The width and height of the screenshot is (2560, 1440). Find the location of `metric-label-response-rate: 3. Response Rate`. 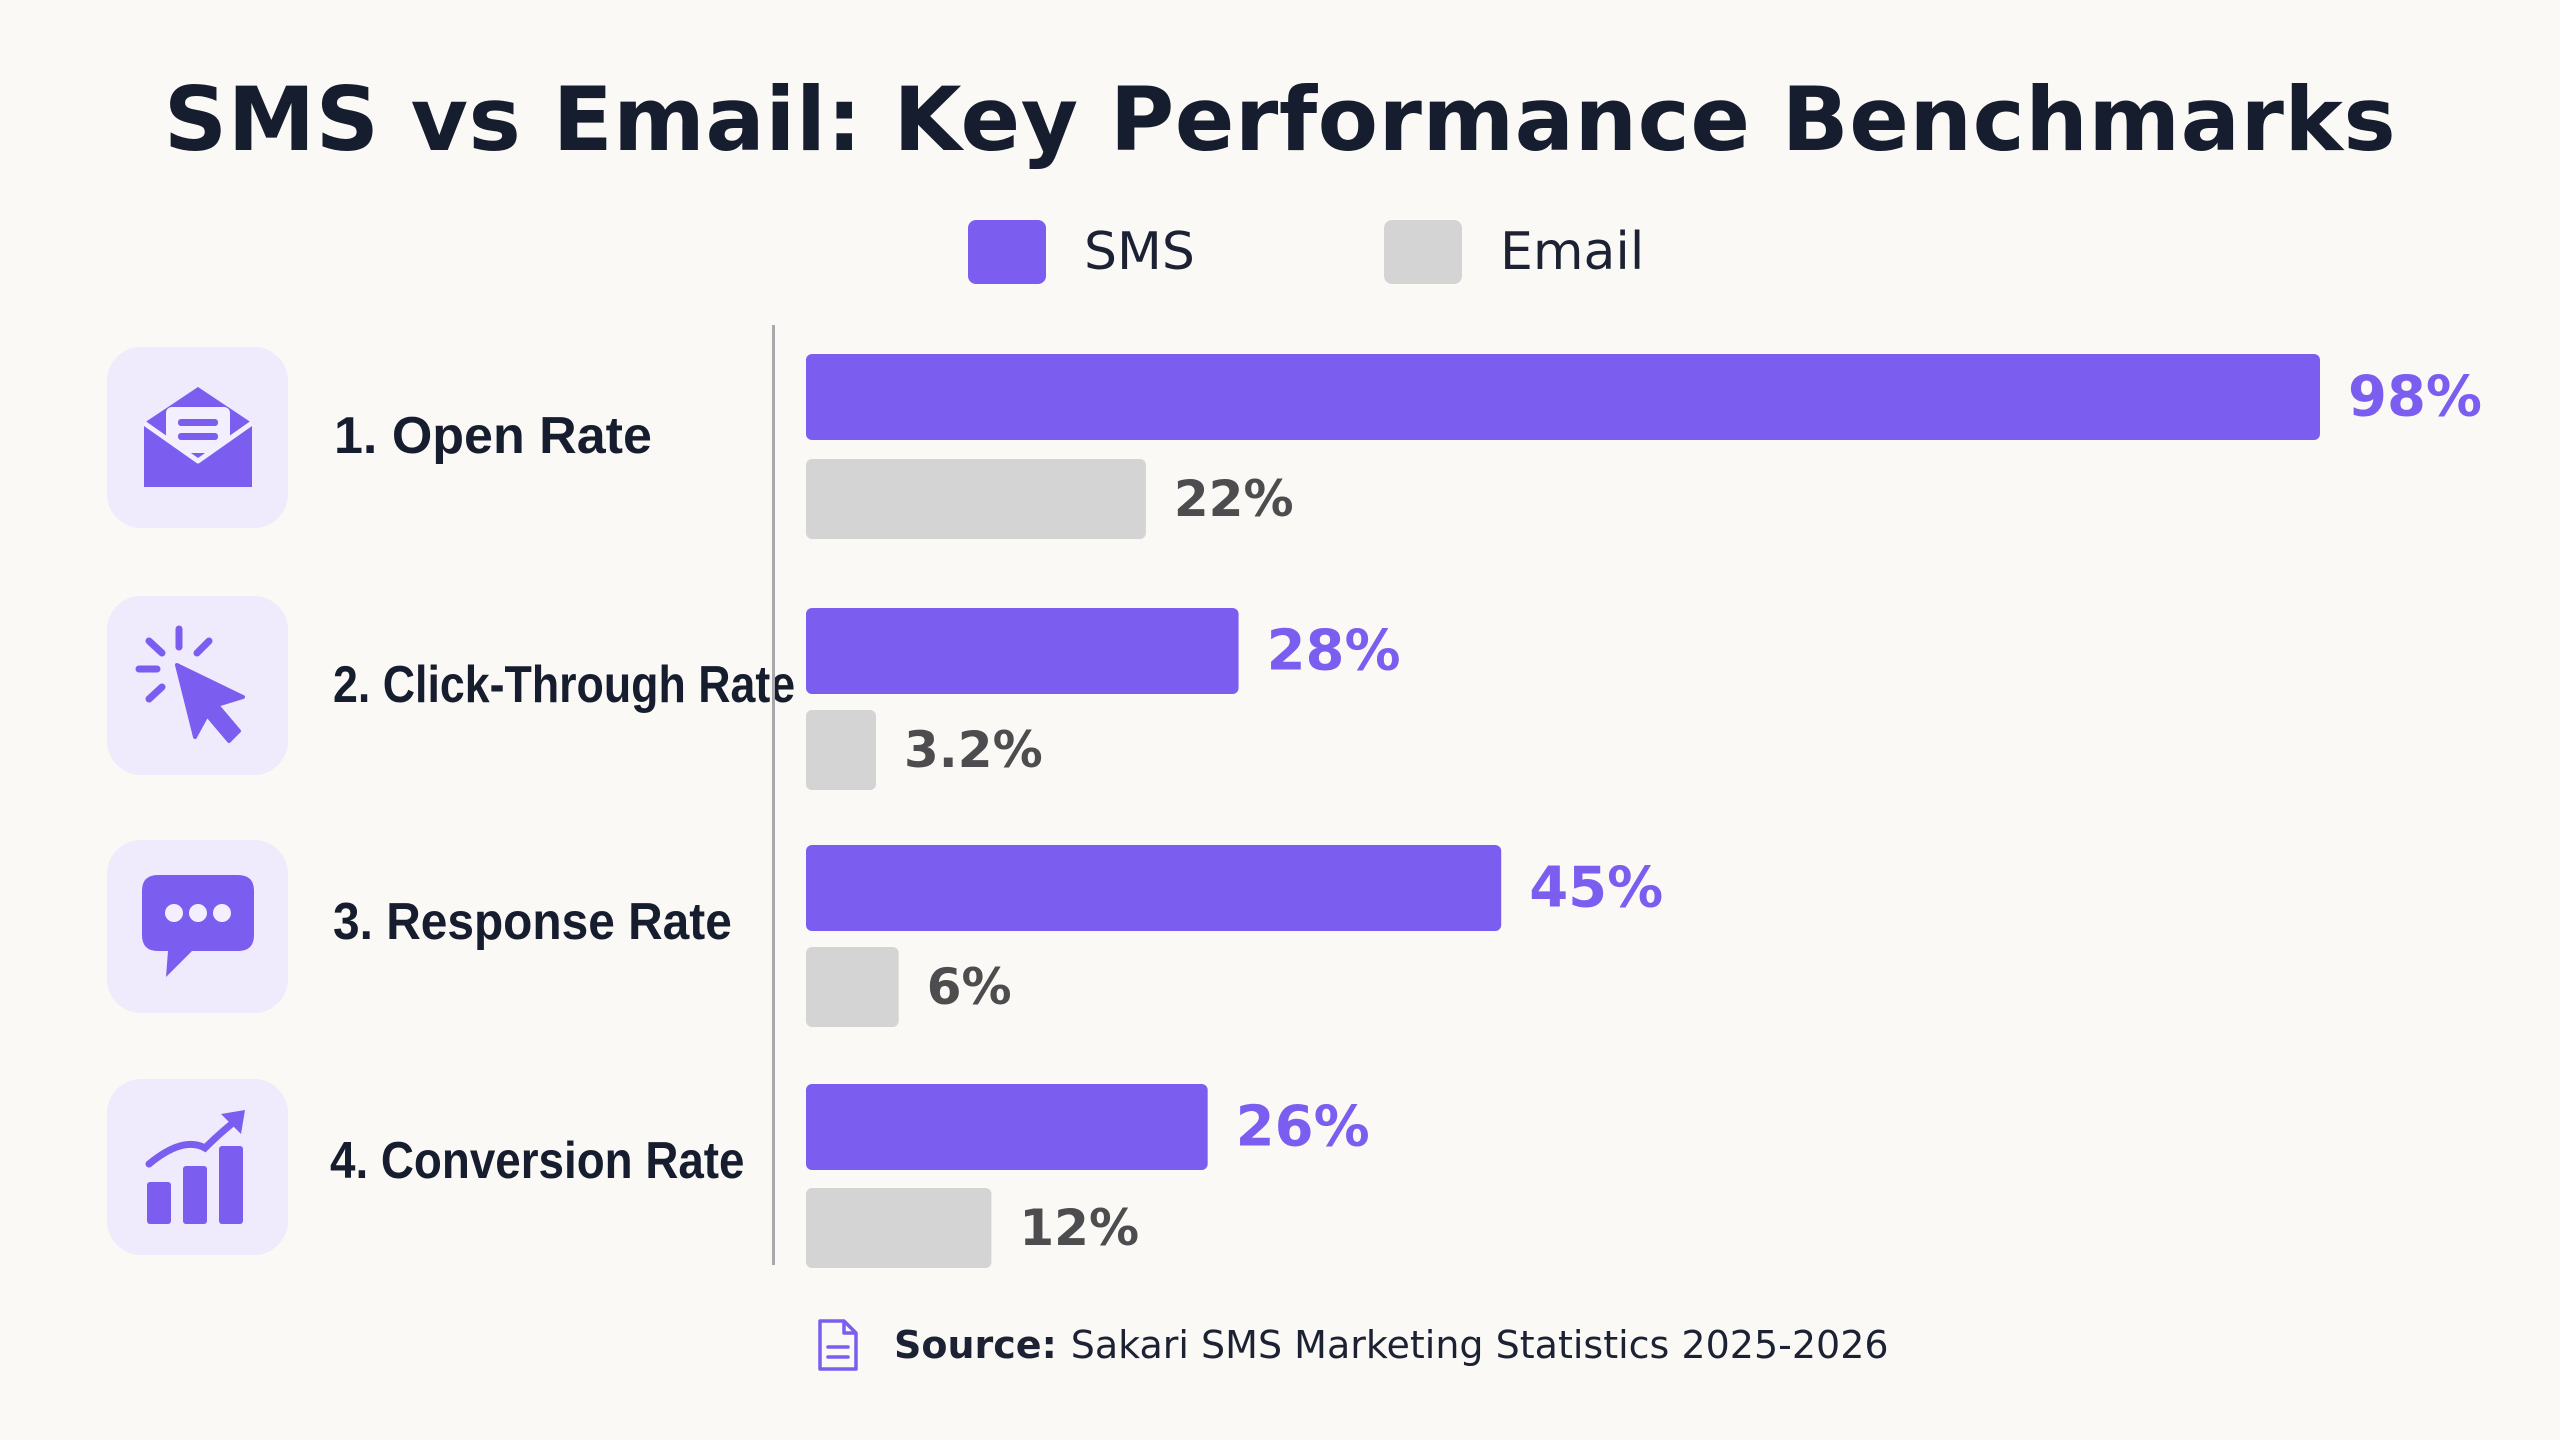

metric-label-response-rate: 3. Response Rate is located at coordinates (532, 922).